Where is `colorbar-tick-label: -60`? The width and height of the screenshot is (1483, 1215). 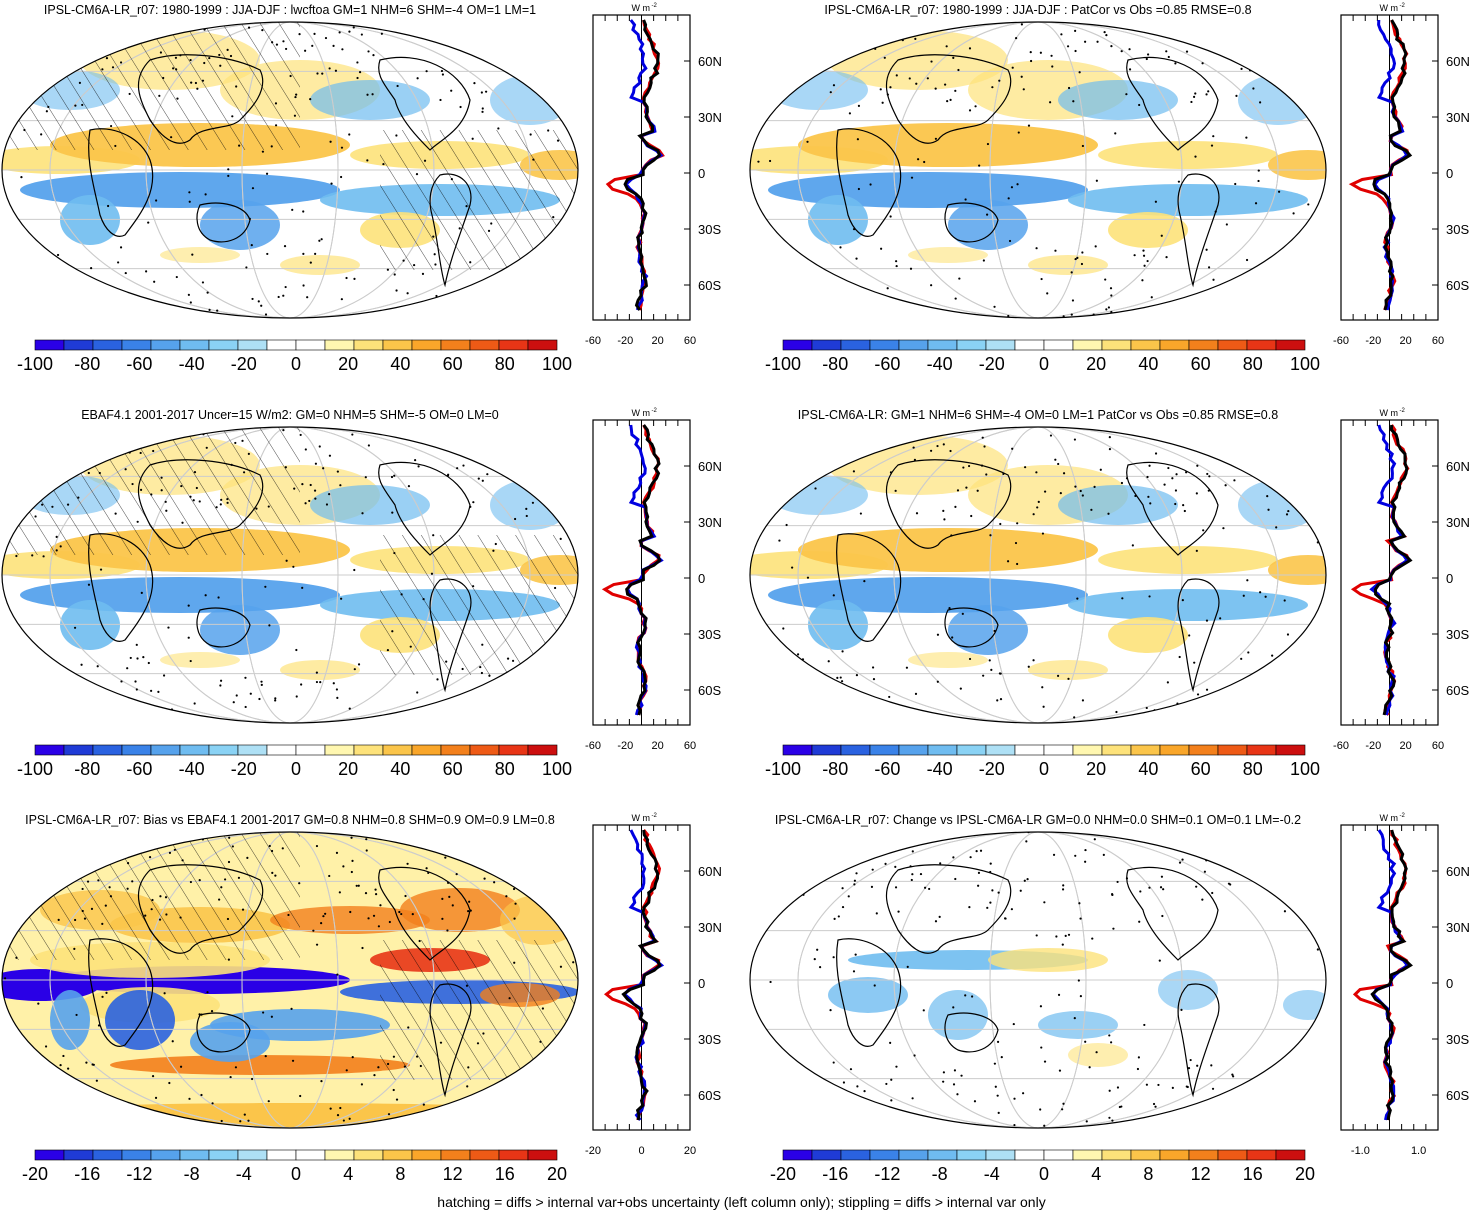
colorbar-tick-label: -60 is located at coordinates (887, 364).